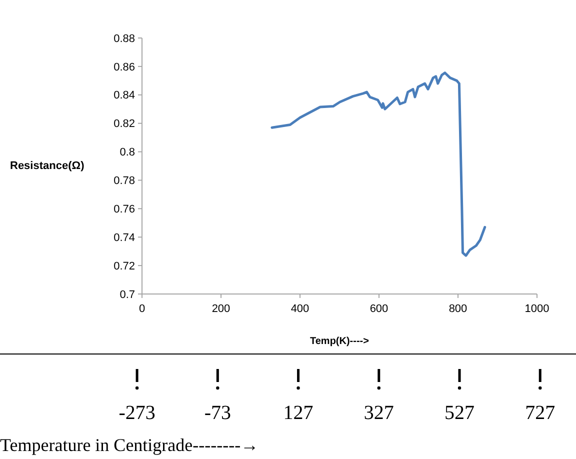  Describe the element at coordinates (124, 124) in the screenshot. I see `y-tick-label: 0.82` at that location.